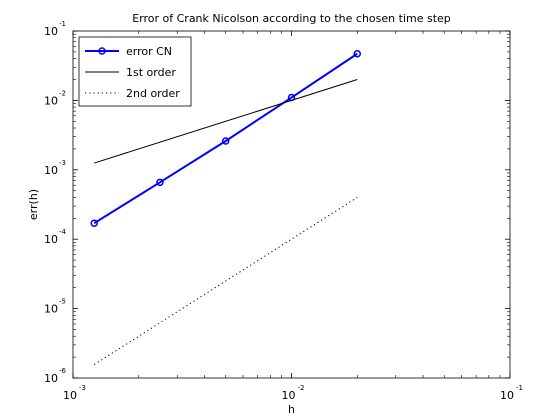 Image resolution: width=560 pixels, height=420 pixels. What do you see at coordinates (82, 388) in the screenshot?
I see `x-tick-exponent: -3` at bounding box center [82, 388].